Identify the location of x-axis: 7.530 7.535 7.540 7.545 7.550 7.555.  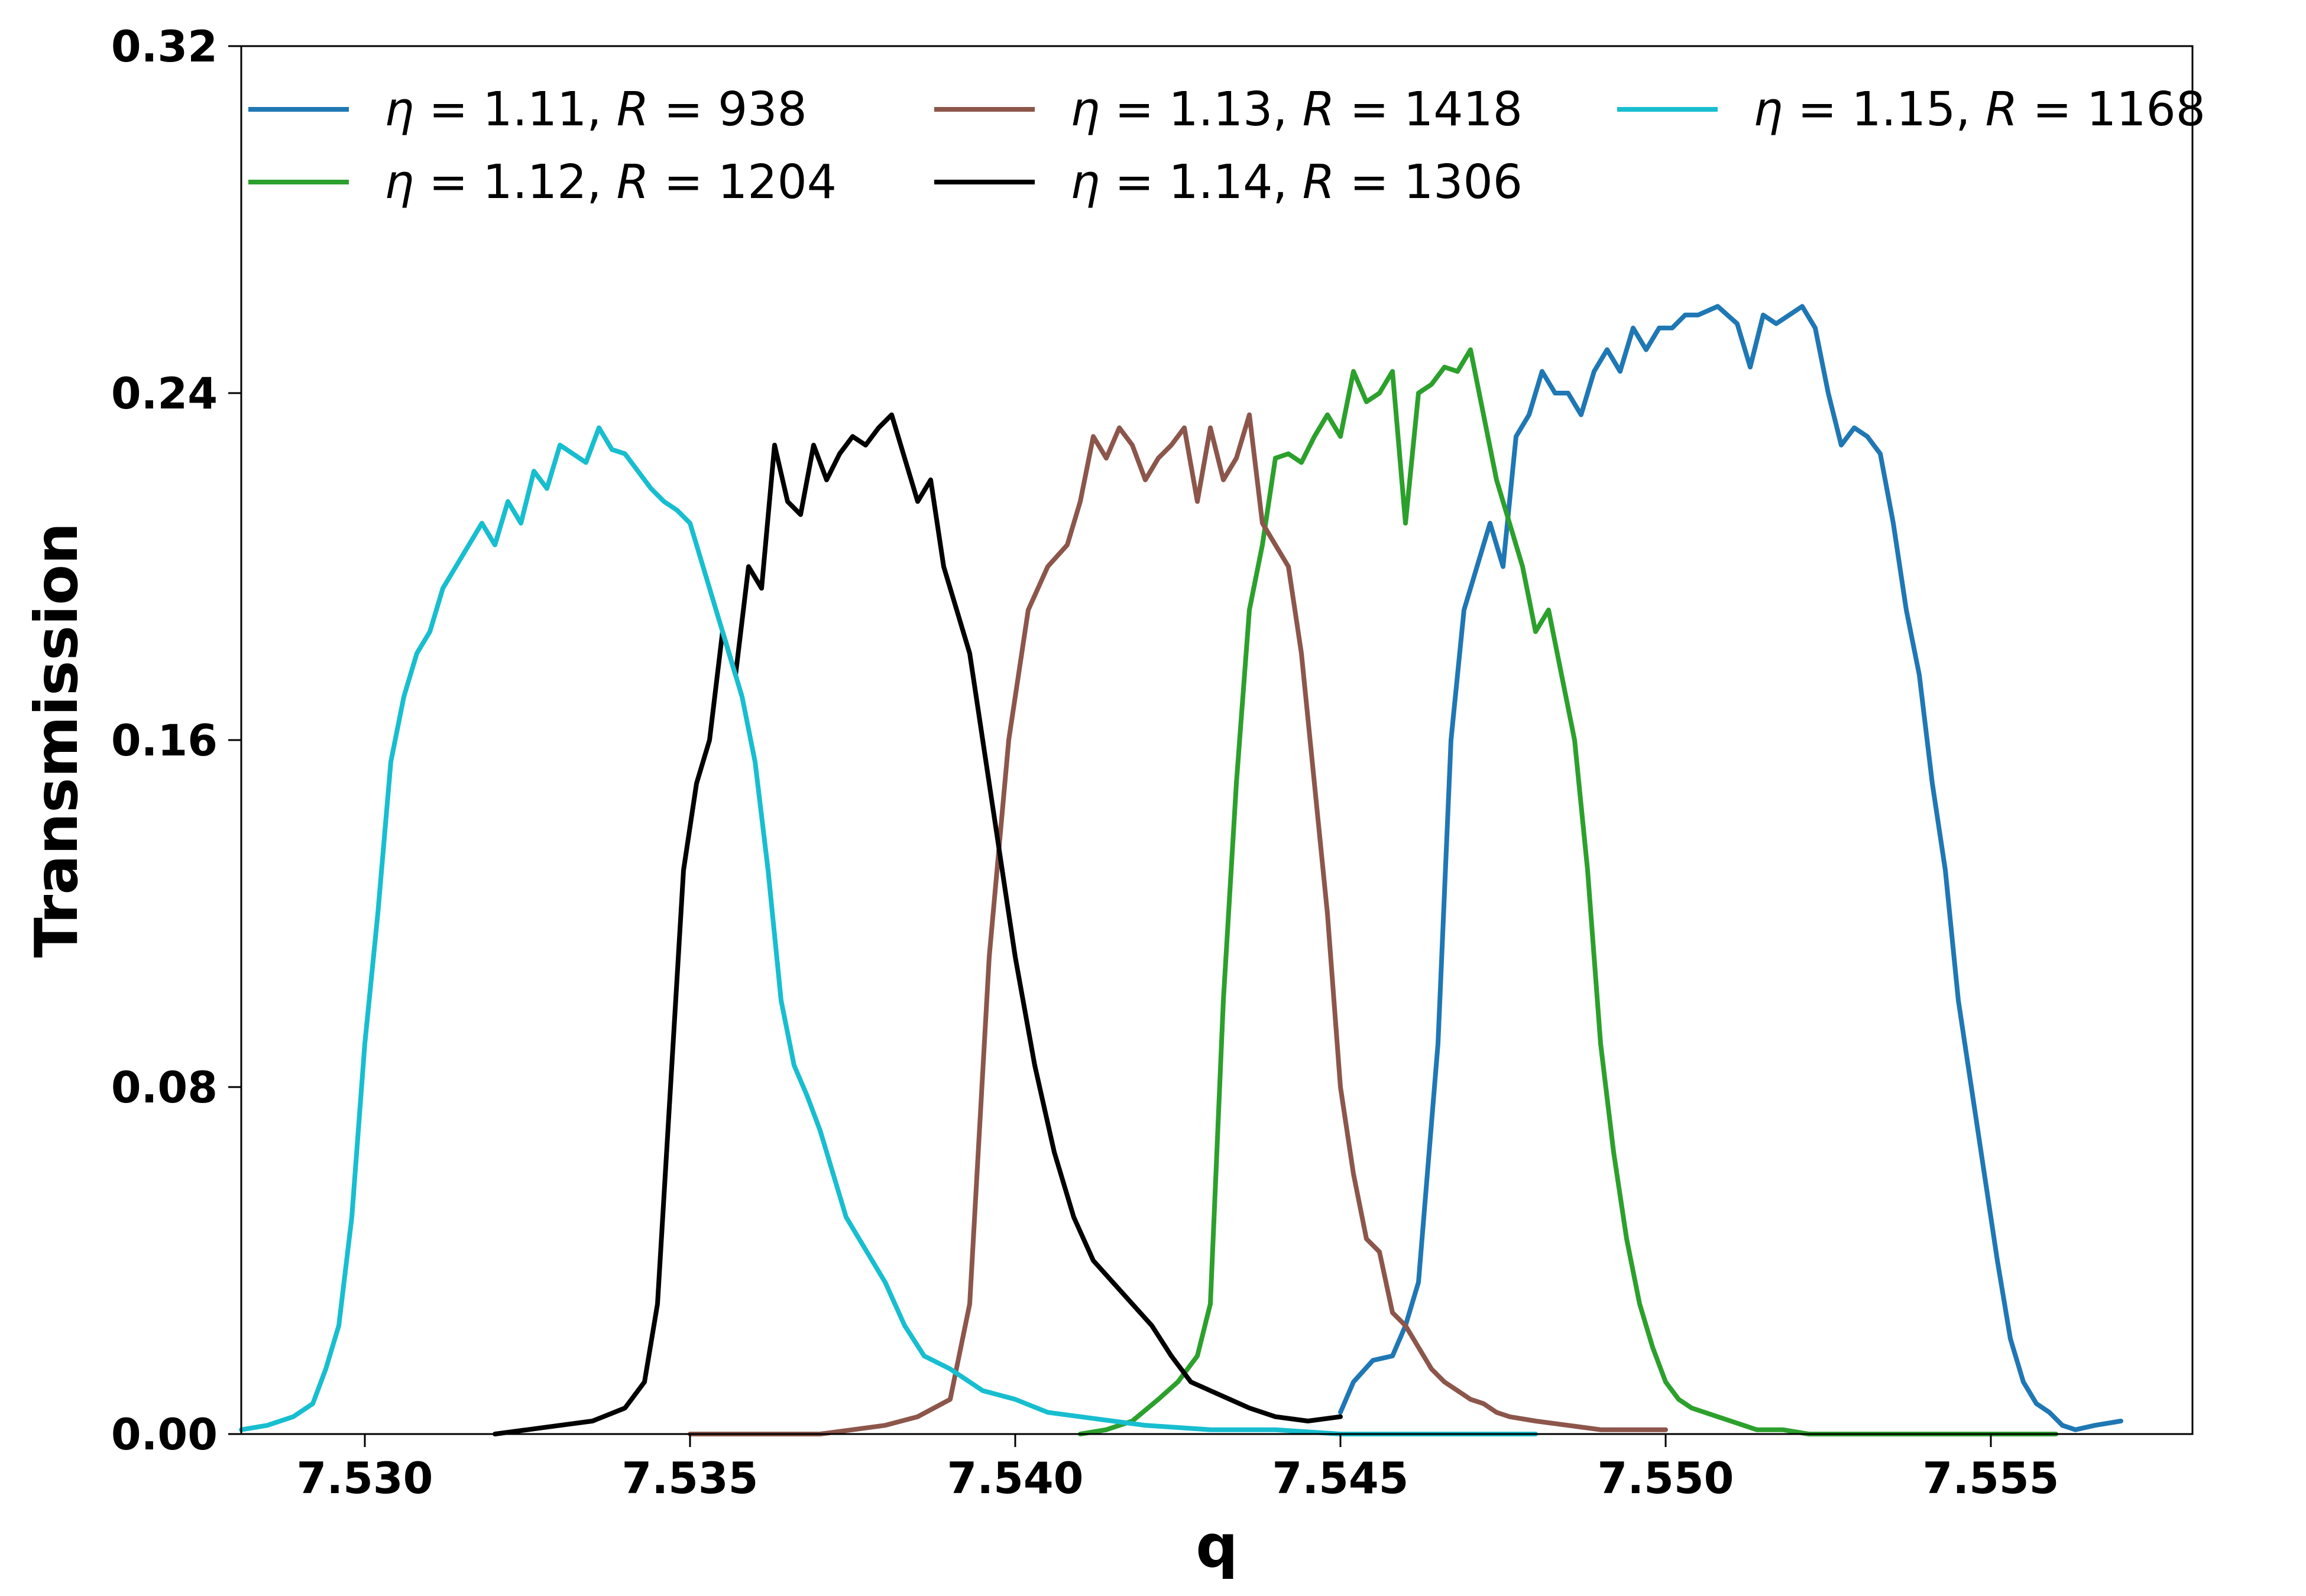
(1178, 1469).